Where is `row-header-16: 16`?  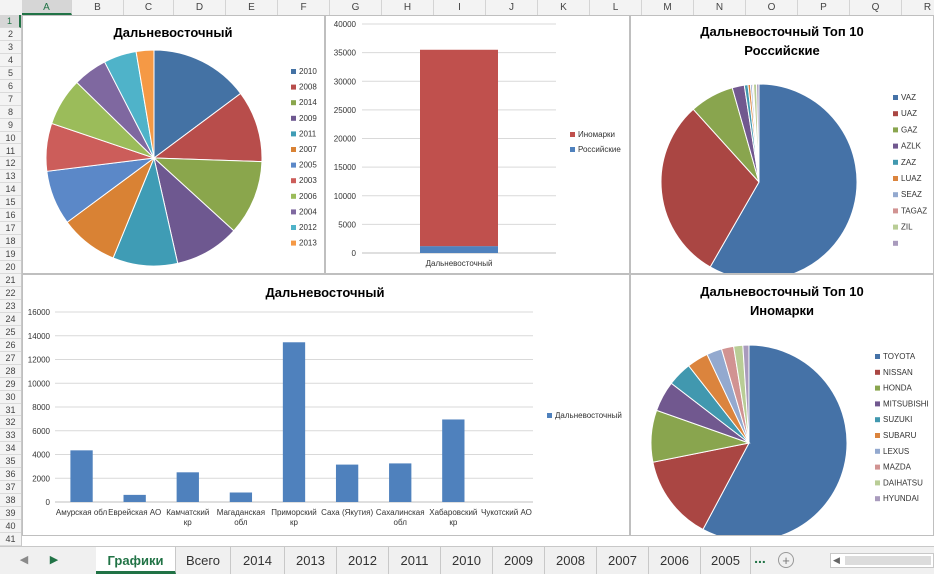 row-header-16: 16 is located at coordinates (10, 216).